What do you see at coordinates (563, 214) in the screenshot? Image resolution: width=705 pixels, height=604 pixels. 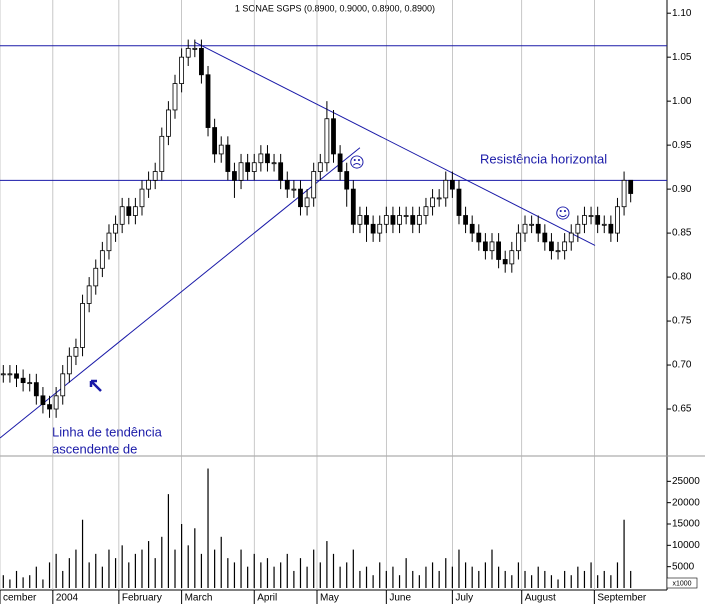 I see `annotation: ☺` at bounding box center [563, 214].